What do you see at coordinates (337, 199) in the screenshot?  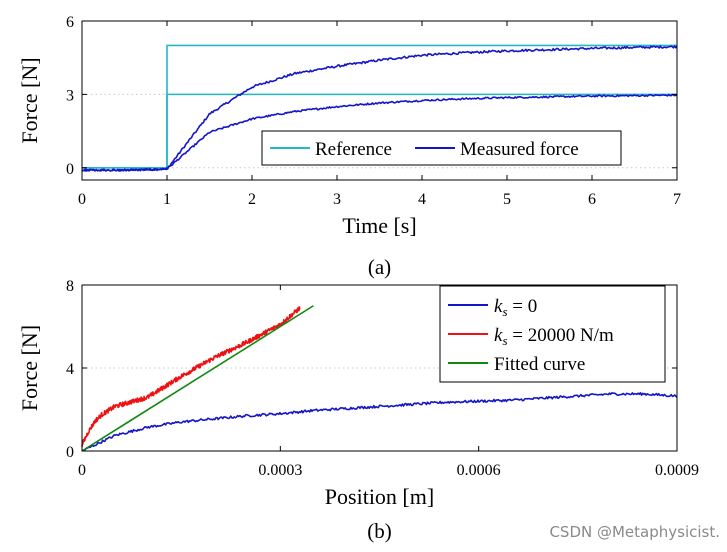 I see `x-tick-label: 3` at bounding box center [337, 199].